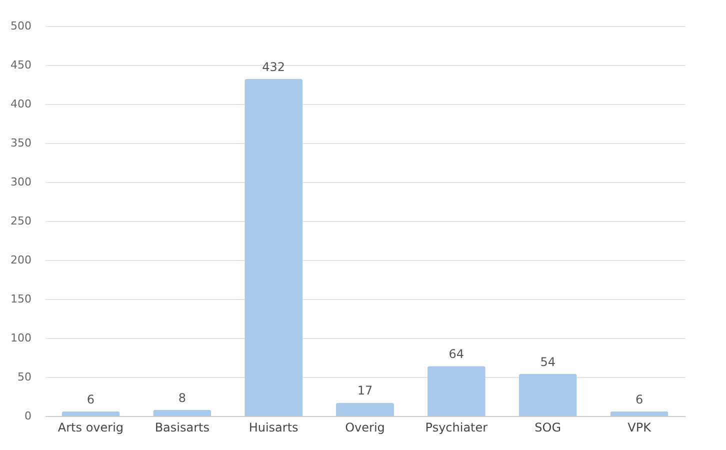 The image size is (726, 450). Describe the element at coordinates (21, 143) in the screenshot. I see `y-tick-label: 350` at that location.